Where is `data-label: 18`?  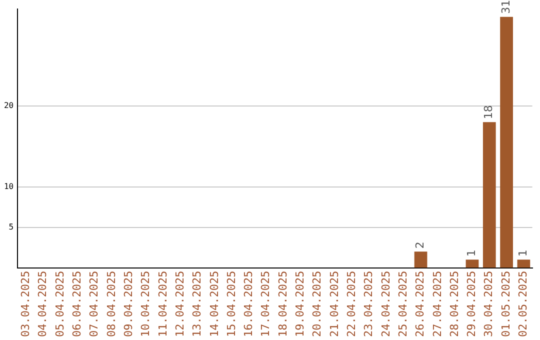 data-label: 18 is located at coordinates (489, 112).